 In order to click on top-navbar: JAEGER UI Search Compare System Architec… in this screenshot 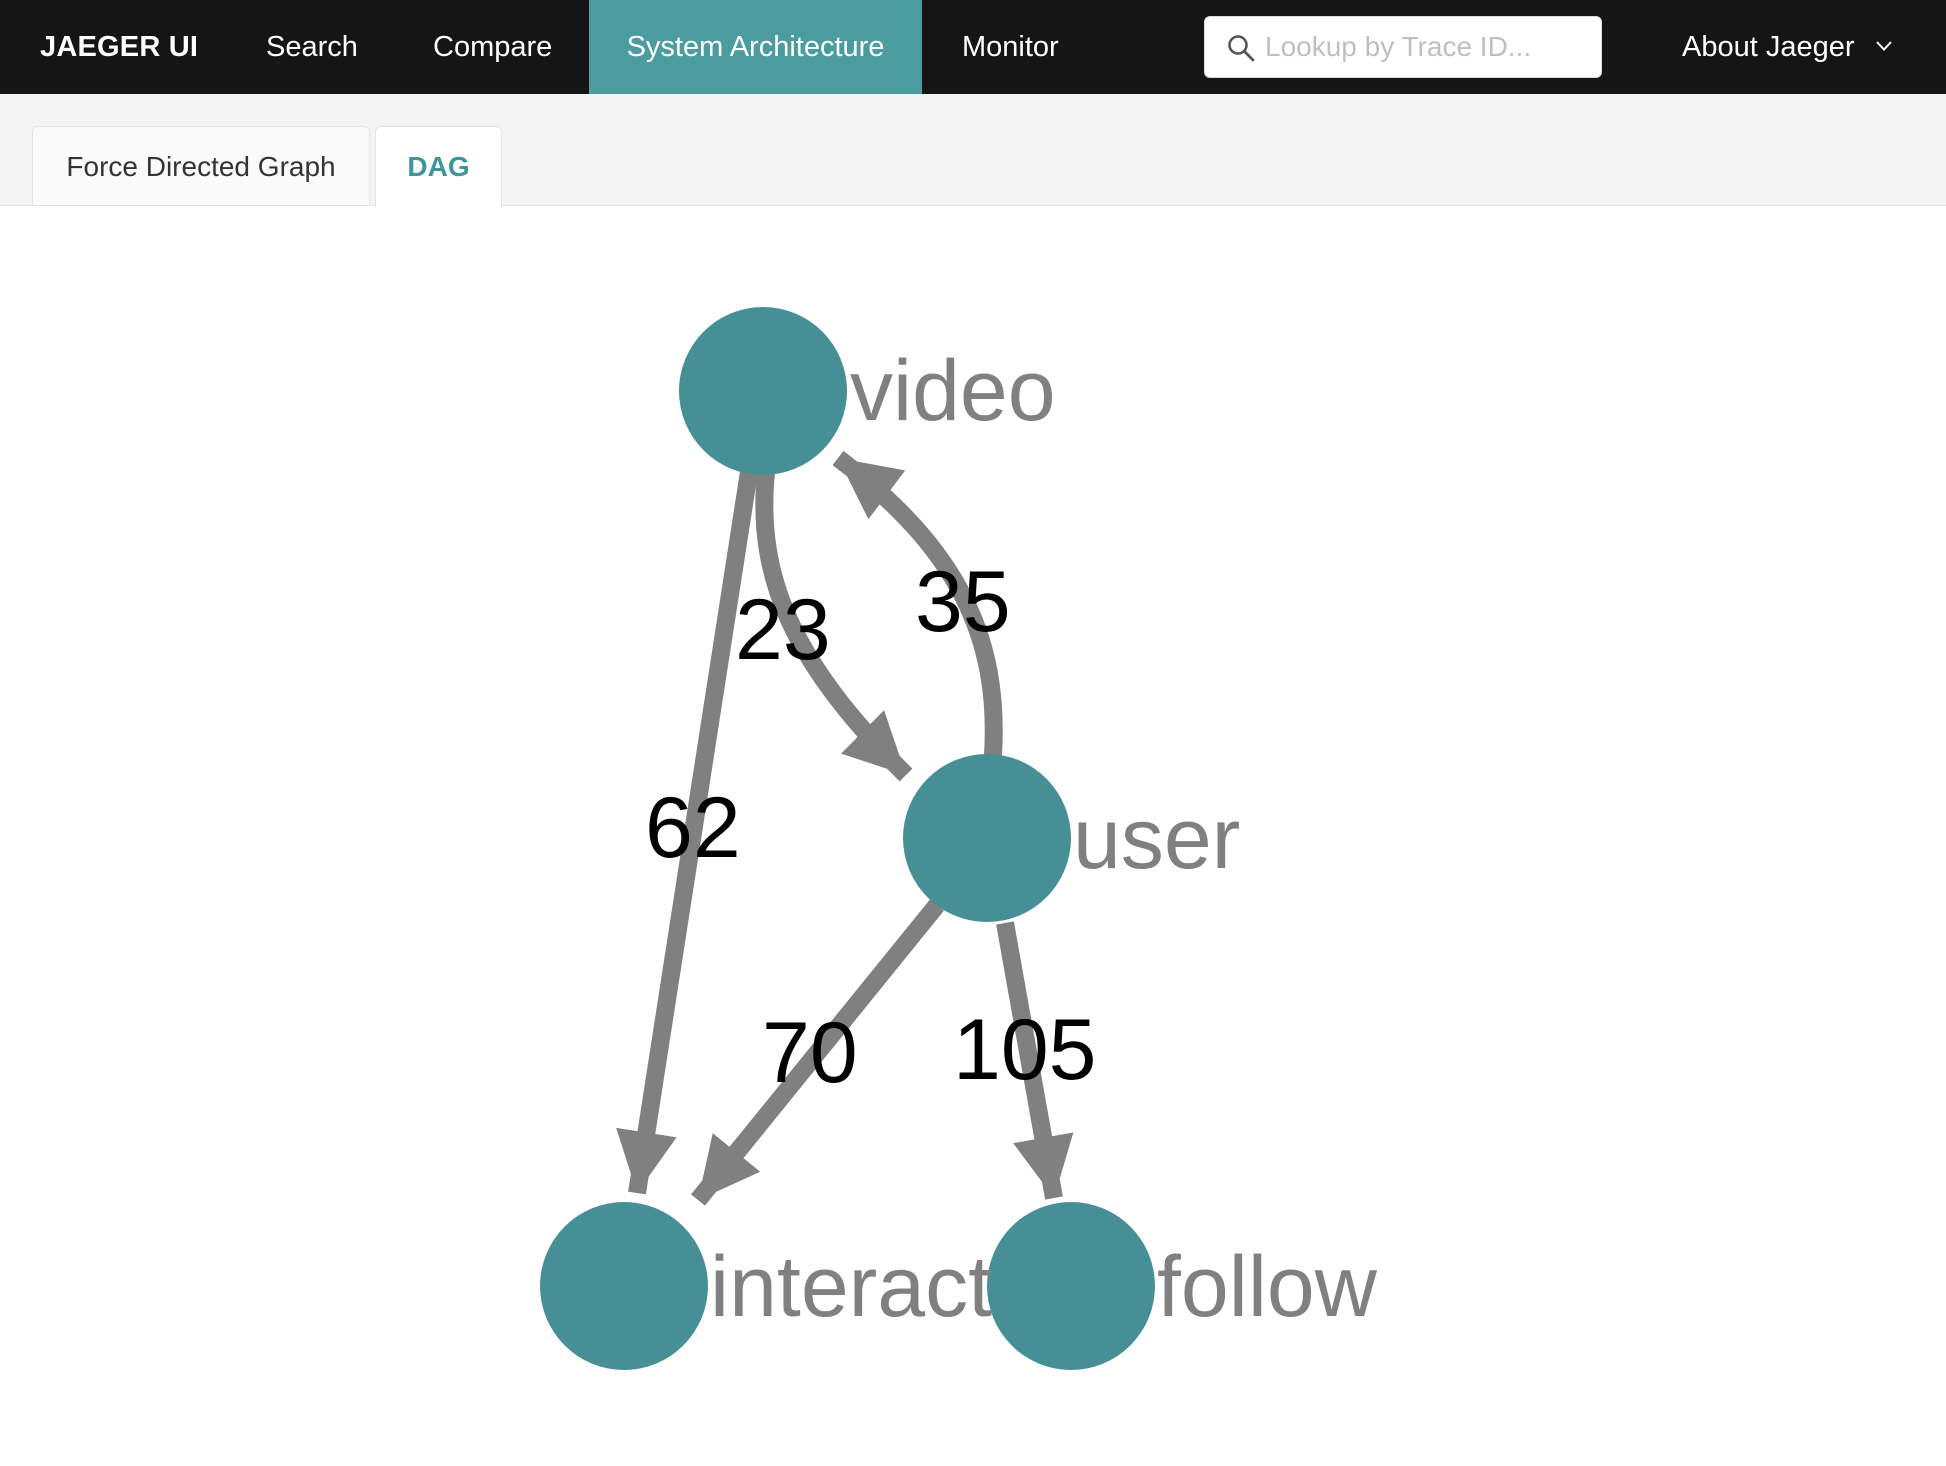, I will do `click(973, 47)`.